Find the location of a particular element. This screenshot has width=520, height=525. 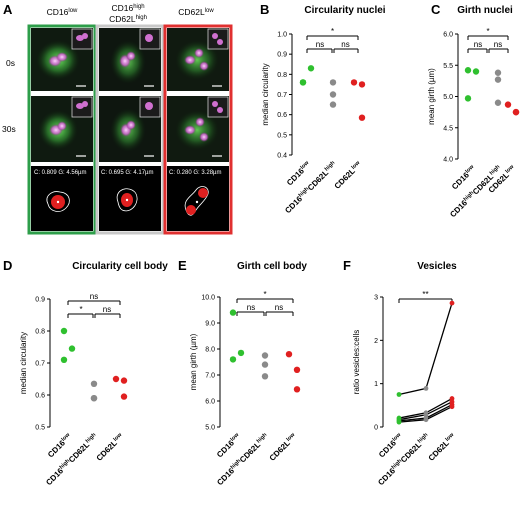

y-tick-label: 8.0 is located at coordinates (210, 350).